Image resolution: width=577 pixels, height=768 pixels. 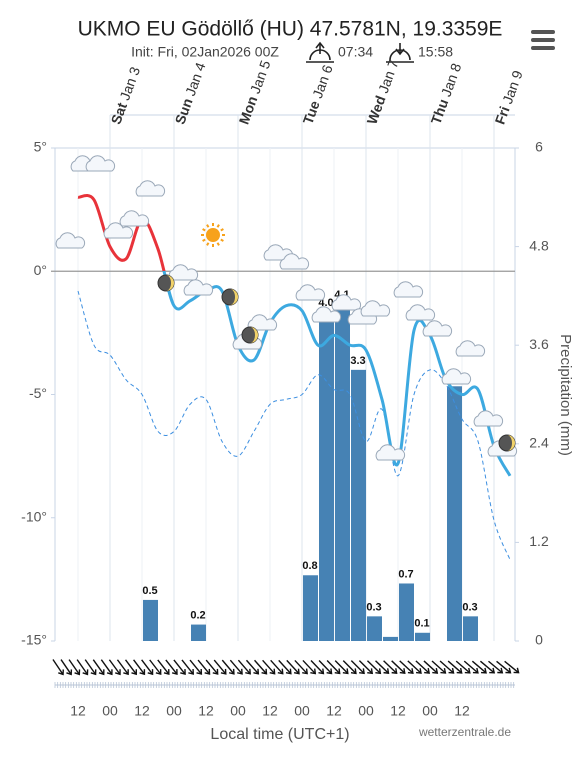 I want to click on moon-icon, so click(x=507, y=443).